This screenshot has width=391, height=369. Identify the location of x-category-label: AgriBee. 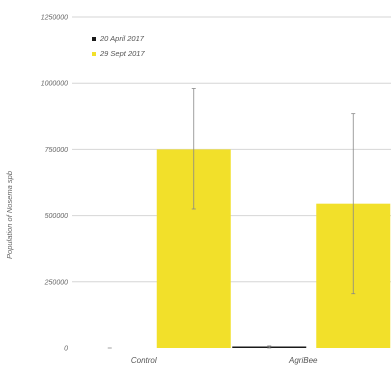
(303, 360).